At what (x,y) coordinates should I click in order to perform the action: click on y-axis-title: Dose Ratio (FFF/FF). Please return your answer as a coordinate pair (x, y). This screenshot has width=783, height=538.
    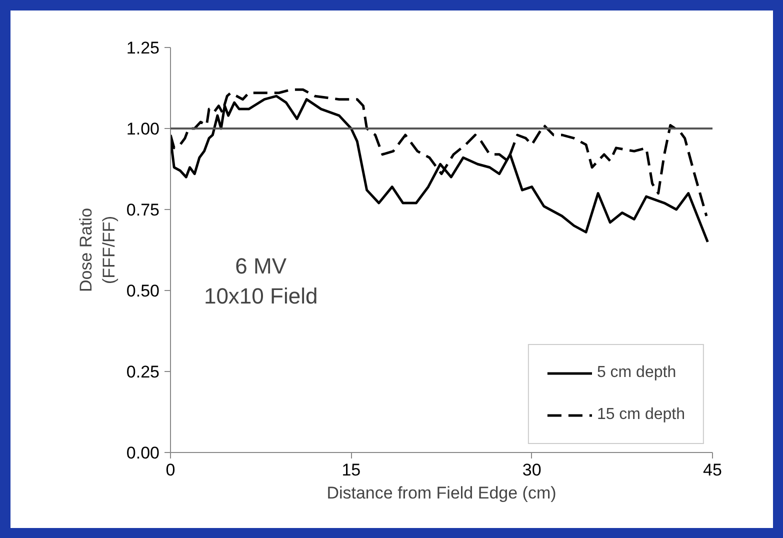
    Looking at the image, I should click on (97, 250).